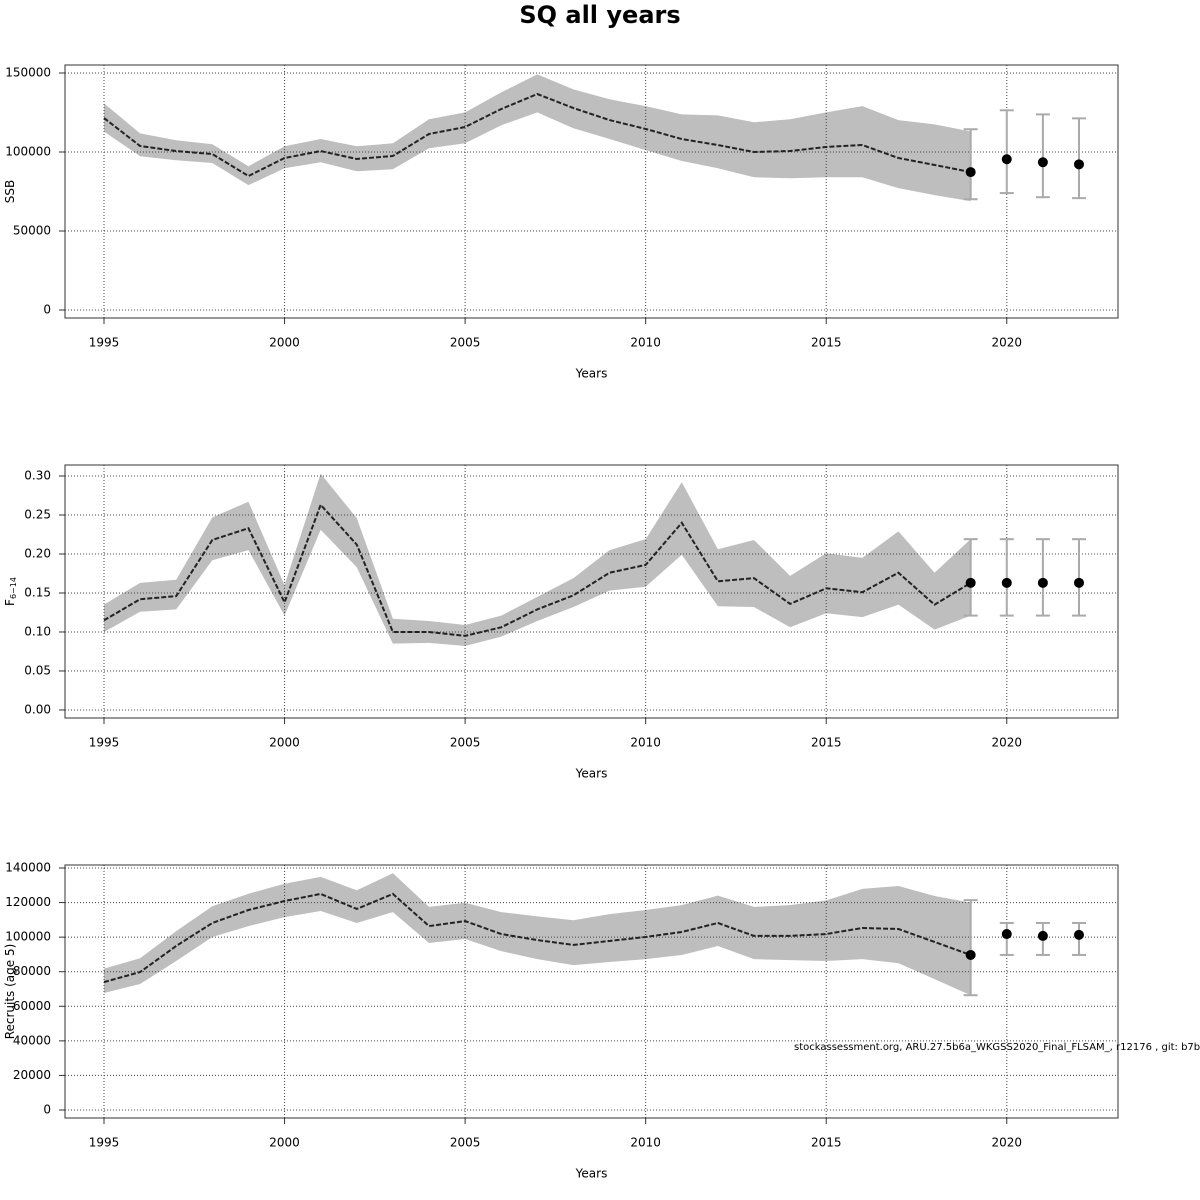 The height and width of the screenshot is (1200, 1200). I want to click on y-axis-label: SSB, so click(10, 191).